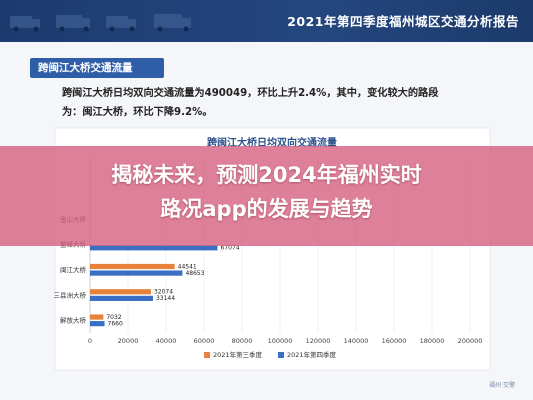  What do you see at coordinates (266, 175) in the screenshot?
I see `headline-line-1: 揭秘未来，预测2024年福州实时` at bounding box center [266, 175].